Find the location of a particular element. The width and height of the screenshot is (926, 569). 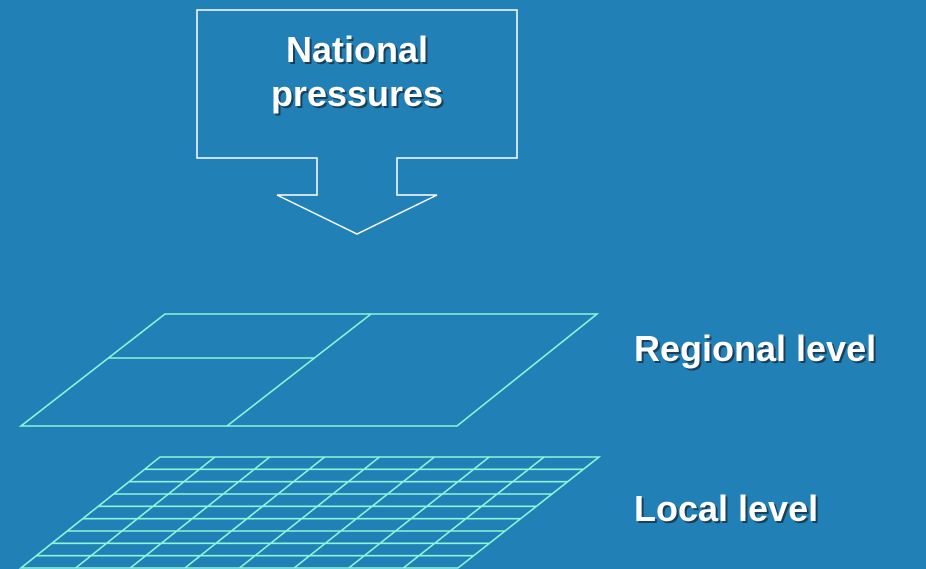

national-pressures-line1: National is located at coordinates (356, 49).